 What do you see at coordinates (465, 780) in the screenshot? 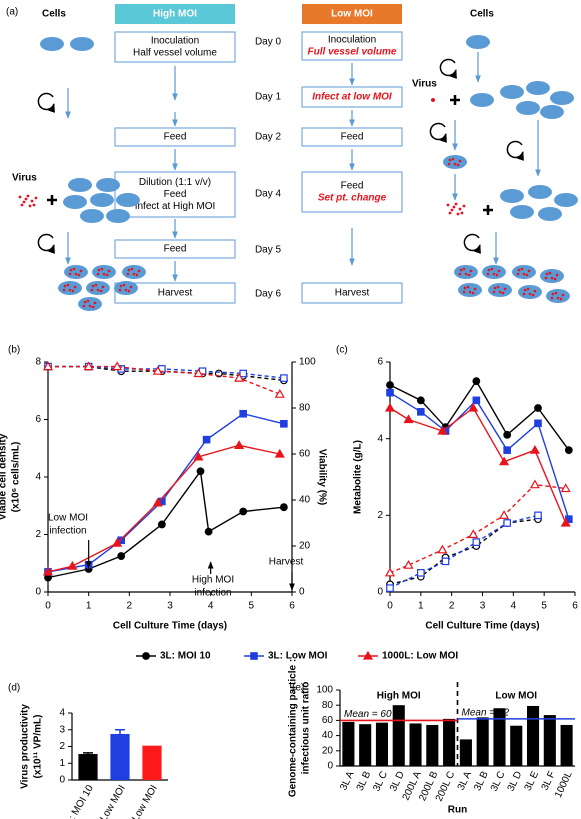
I see `x-tick-label: 3L A` at bounding box center [465, 780].